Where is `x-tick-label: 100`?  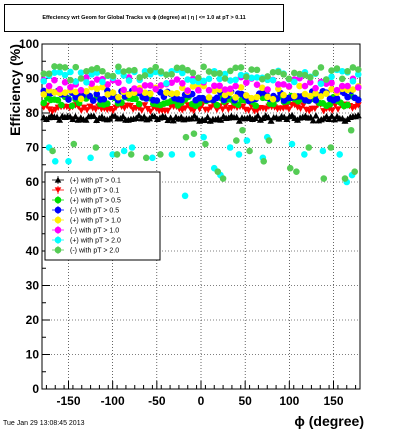 x-tick-label: 100 is located at coordinates (289, 401).